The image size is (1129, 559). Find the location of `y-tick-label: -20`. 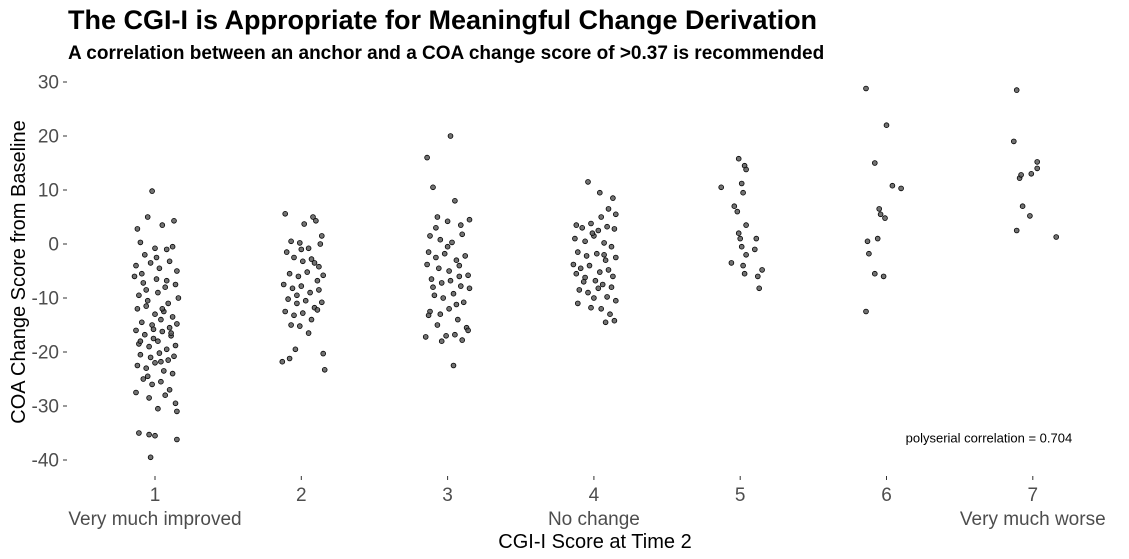

y-tick-label: -20 is located at coordinates (45, 353).